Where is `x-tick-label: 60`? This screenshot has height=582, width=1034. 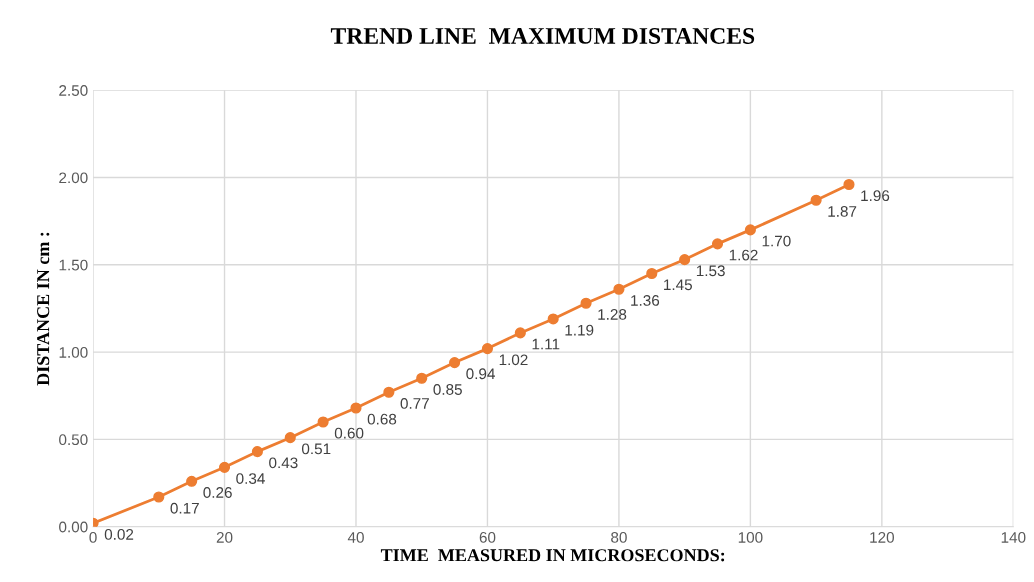
x-tick-label: 60 is located at coordinates (487, 537).